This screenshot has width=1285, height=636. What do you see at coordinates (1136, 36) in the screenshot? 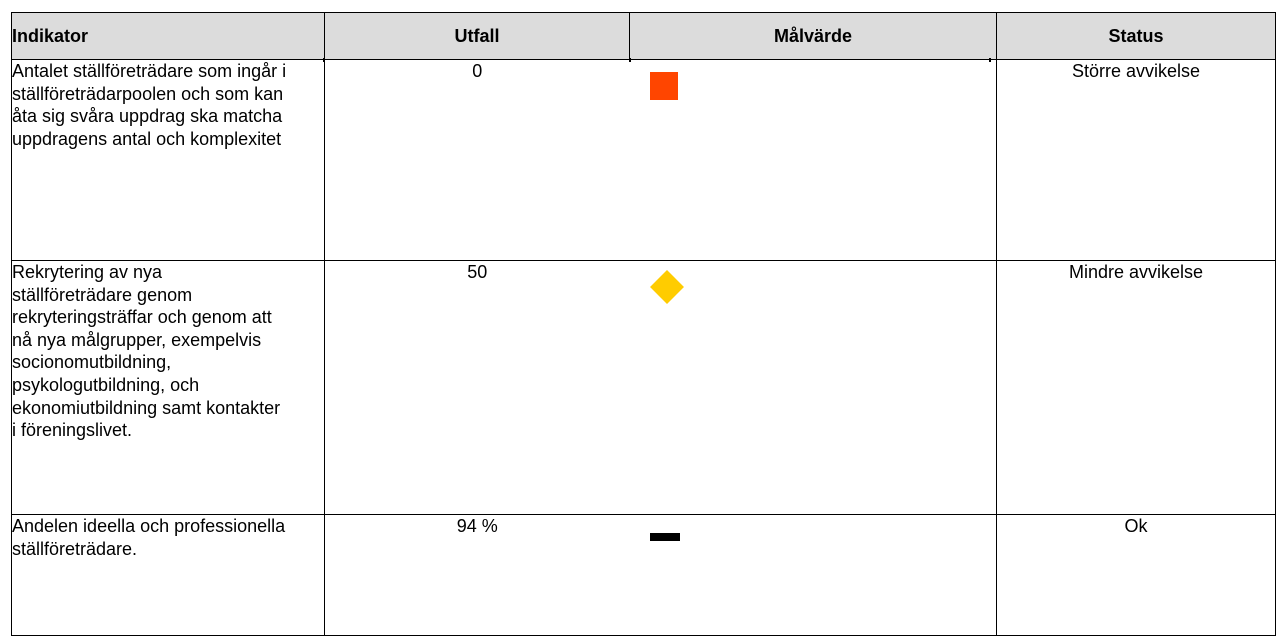
I see `header-status: Status` at bounding box center [1136, 36].